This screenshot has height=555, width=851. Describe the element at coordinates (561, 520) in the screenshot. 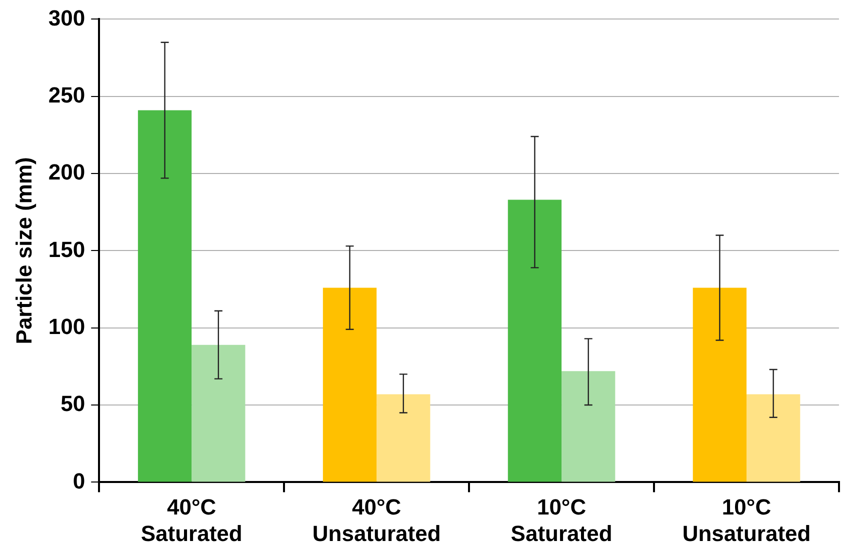

I see `x-tick-label: 10°C Saturated` at that location.